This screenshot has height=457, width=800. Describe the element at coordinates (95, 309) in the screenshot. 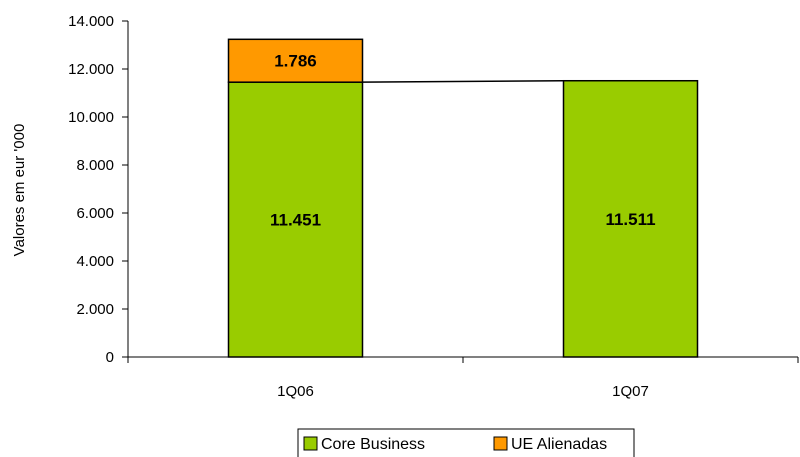

I see `y-tick-label: 2.000` at that location.